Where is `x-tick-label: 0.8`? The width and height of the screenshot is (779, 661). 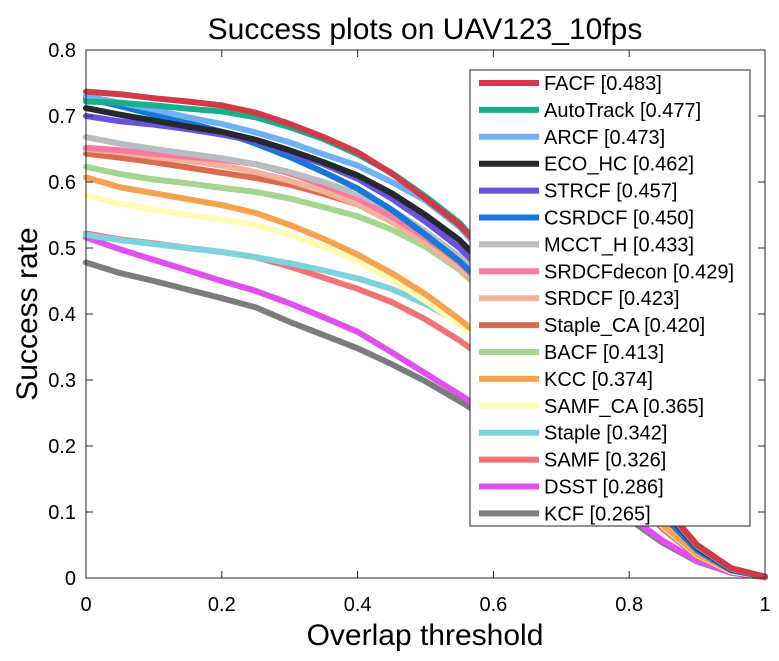 x-tick-label: 0.8 is located at coordinates (629, 605).